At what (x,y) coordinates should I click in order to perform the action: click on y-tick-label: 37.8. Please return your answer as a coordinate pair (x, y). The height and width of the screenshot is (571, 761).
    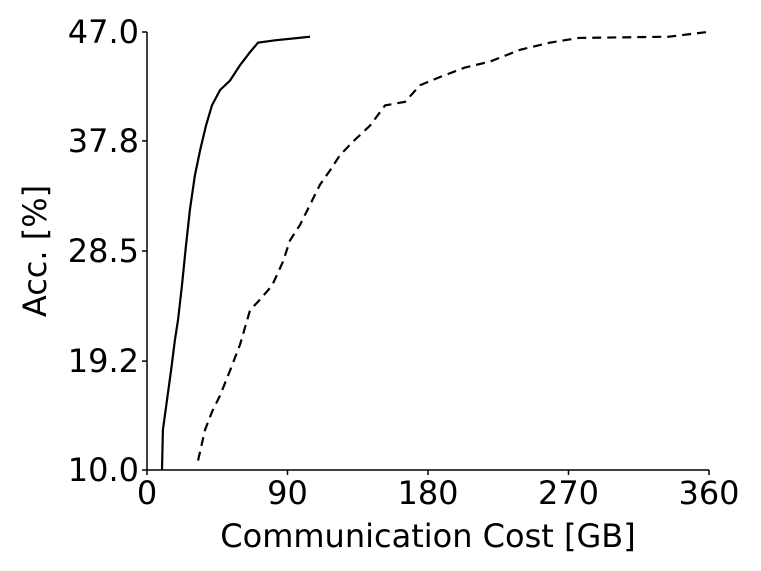
    Looking at the image, I should click on (103, 141).